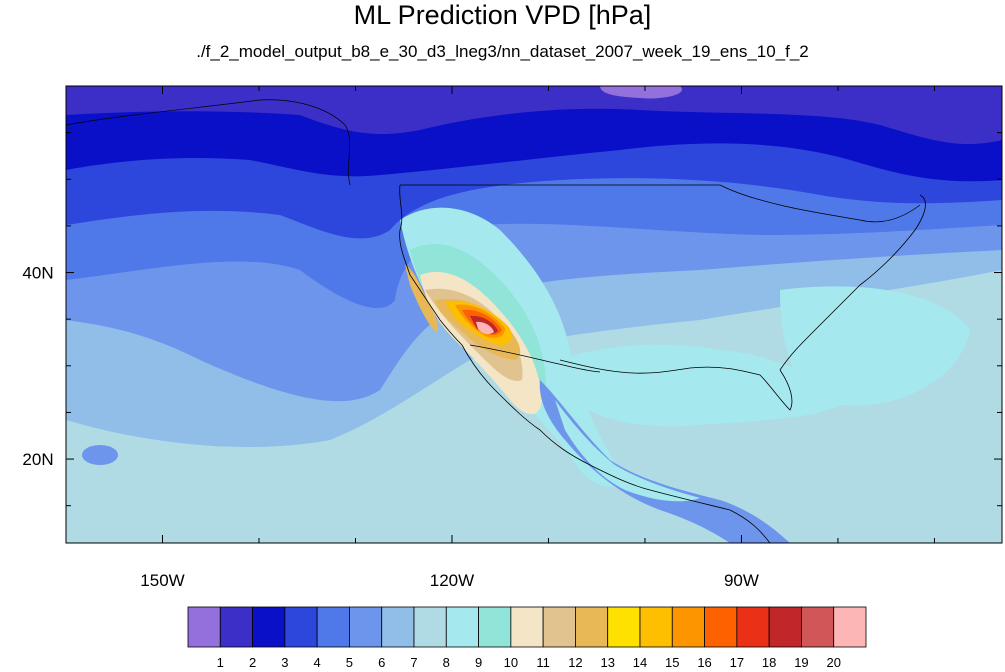 This screenshot has height=672, width=1005. I want to click on colorbar-label: 4, so click(317, 662).